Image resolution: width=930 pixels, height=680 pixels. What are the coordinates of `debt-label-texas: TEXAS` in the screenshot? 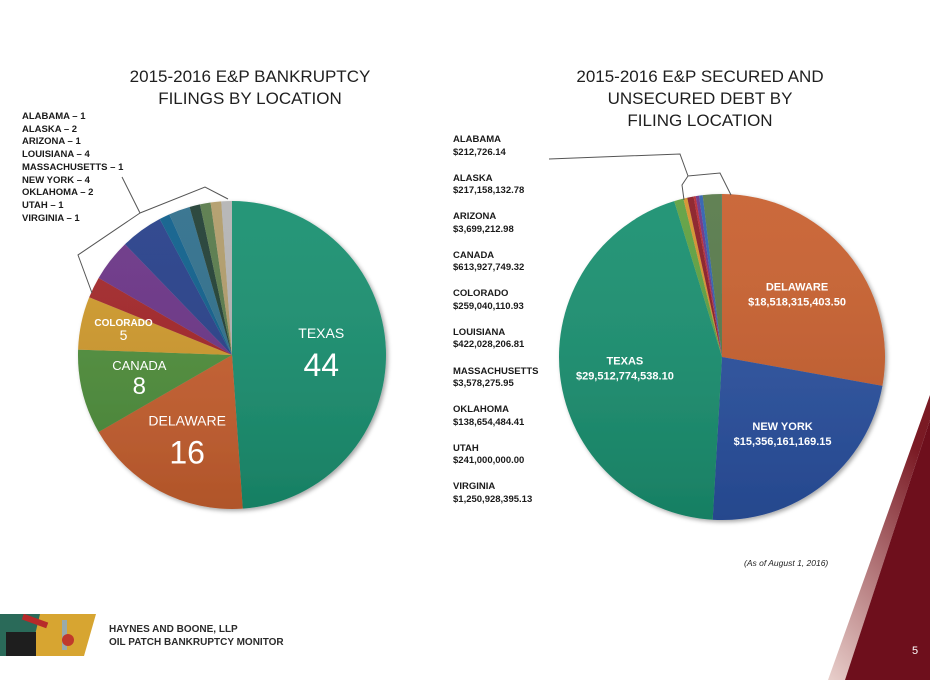 It's located at (625, 362).